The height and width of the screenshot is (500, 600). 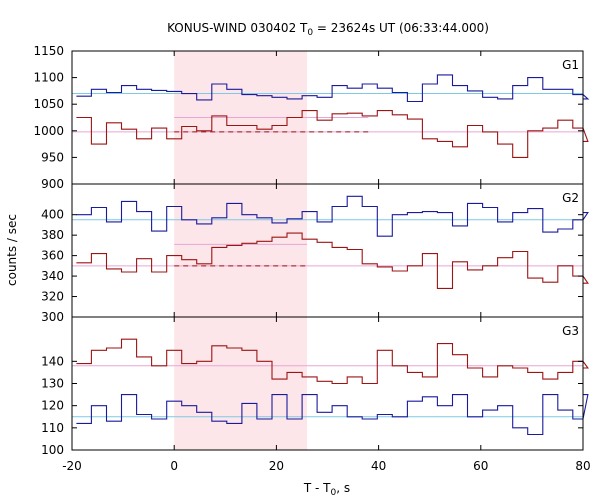 I want to click on x-axis-label-subscript: 0, so click(x=334, y=493).